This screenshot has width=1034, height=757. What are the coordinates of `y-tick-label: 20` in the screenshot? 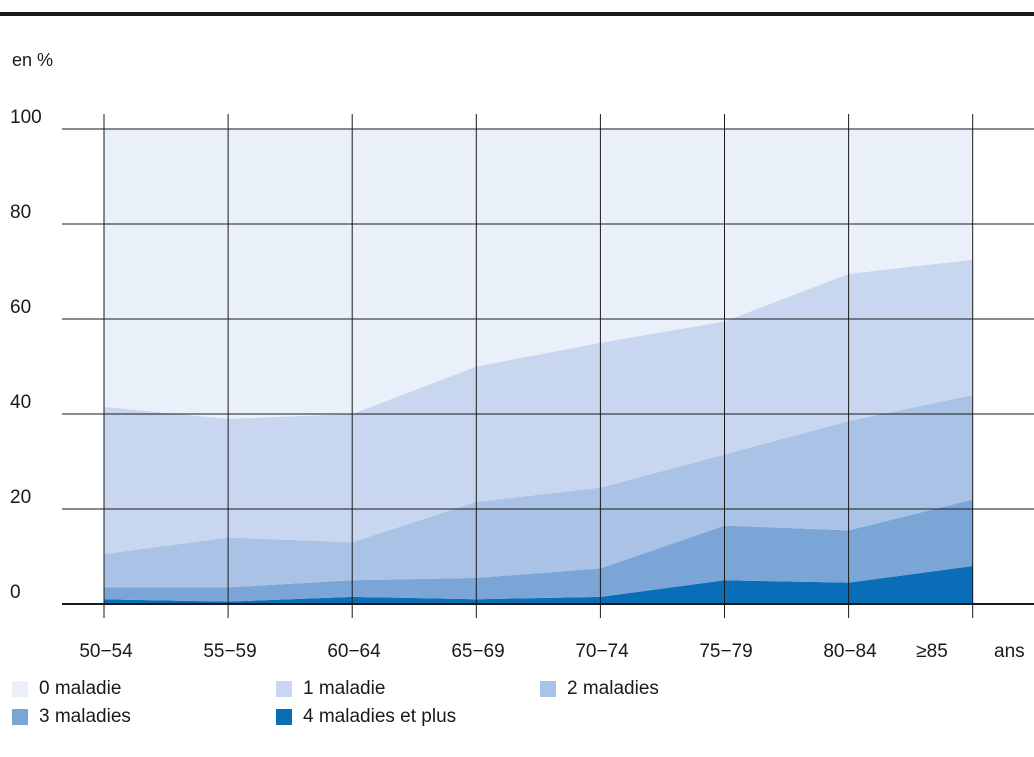 It's located at (20, 497).